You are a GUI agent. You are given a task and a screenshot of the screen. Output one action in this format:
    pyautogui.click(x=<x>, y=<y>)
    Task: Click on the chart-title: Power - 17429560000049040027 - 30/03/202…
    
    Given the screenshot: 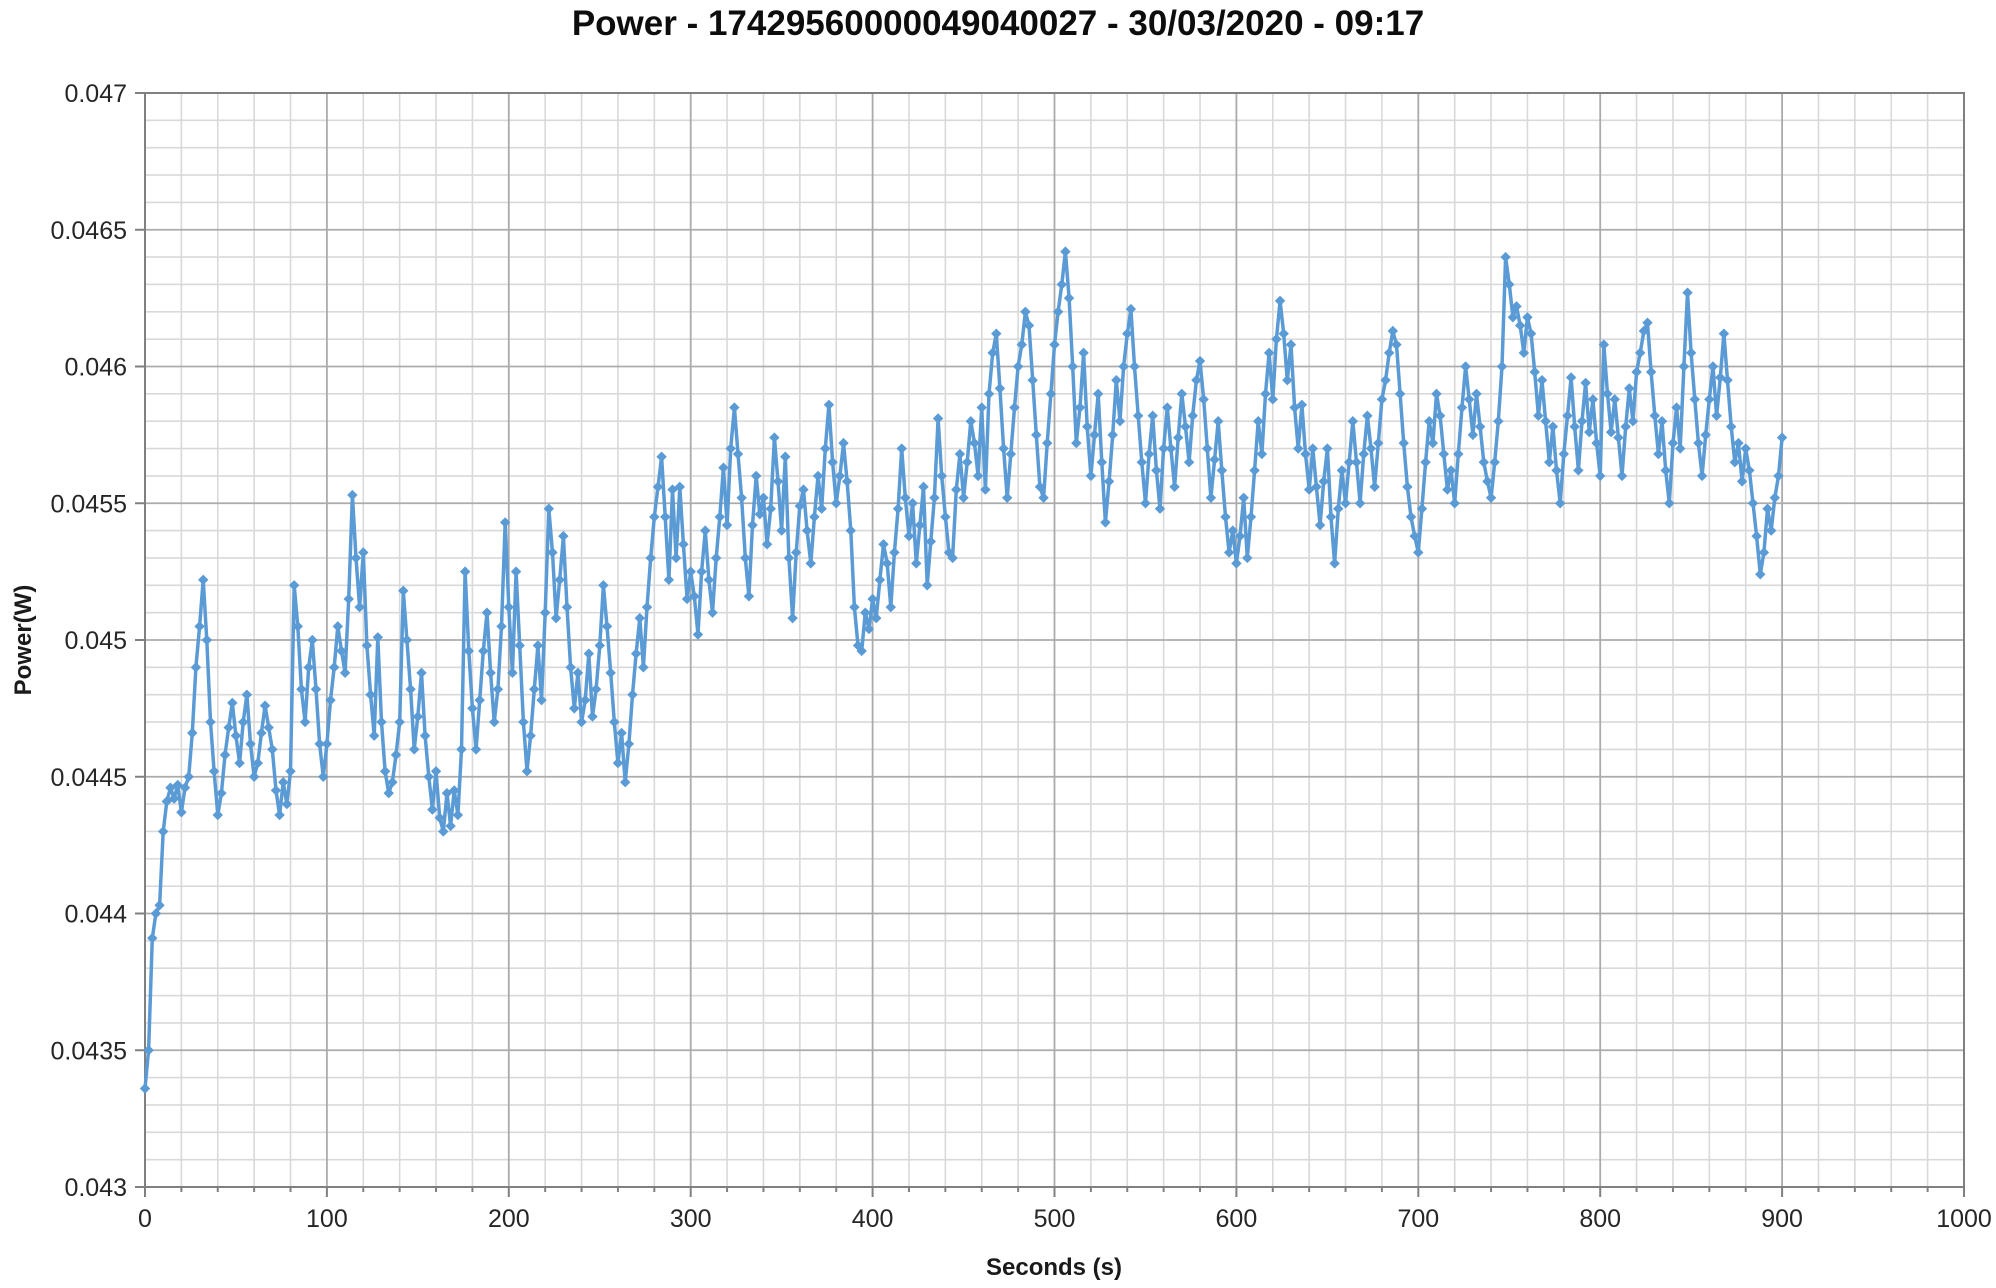 What is the action you would take?
    pyautogui.click(x=998, y=23)
    